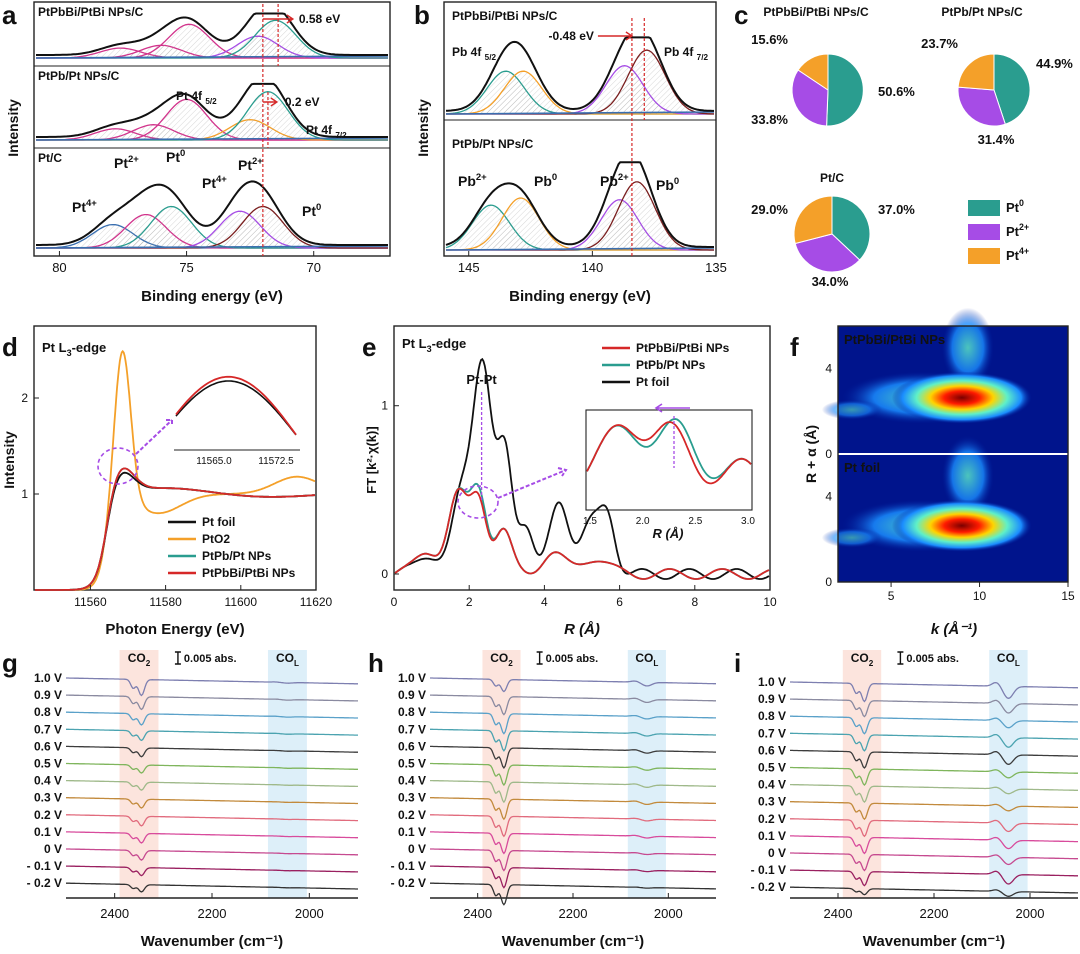  I want to click on inset-x-title: R (Å), so click(667, 533).